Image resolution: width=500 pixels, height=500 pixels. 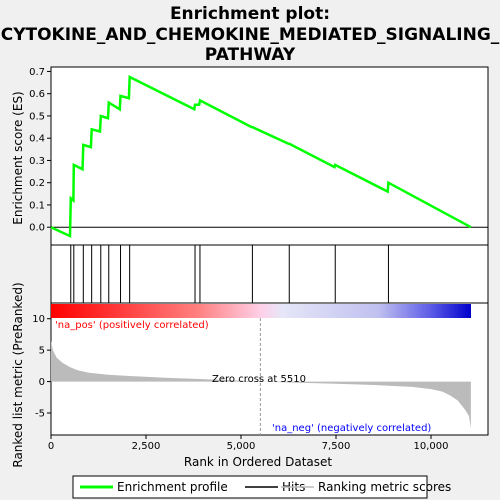 I want to click on title-line-1: Enrichment plot:, so click(x=250, y=14).